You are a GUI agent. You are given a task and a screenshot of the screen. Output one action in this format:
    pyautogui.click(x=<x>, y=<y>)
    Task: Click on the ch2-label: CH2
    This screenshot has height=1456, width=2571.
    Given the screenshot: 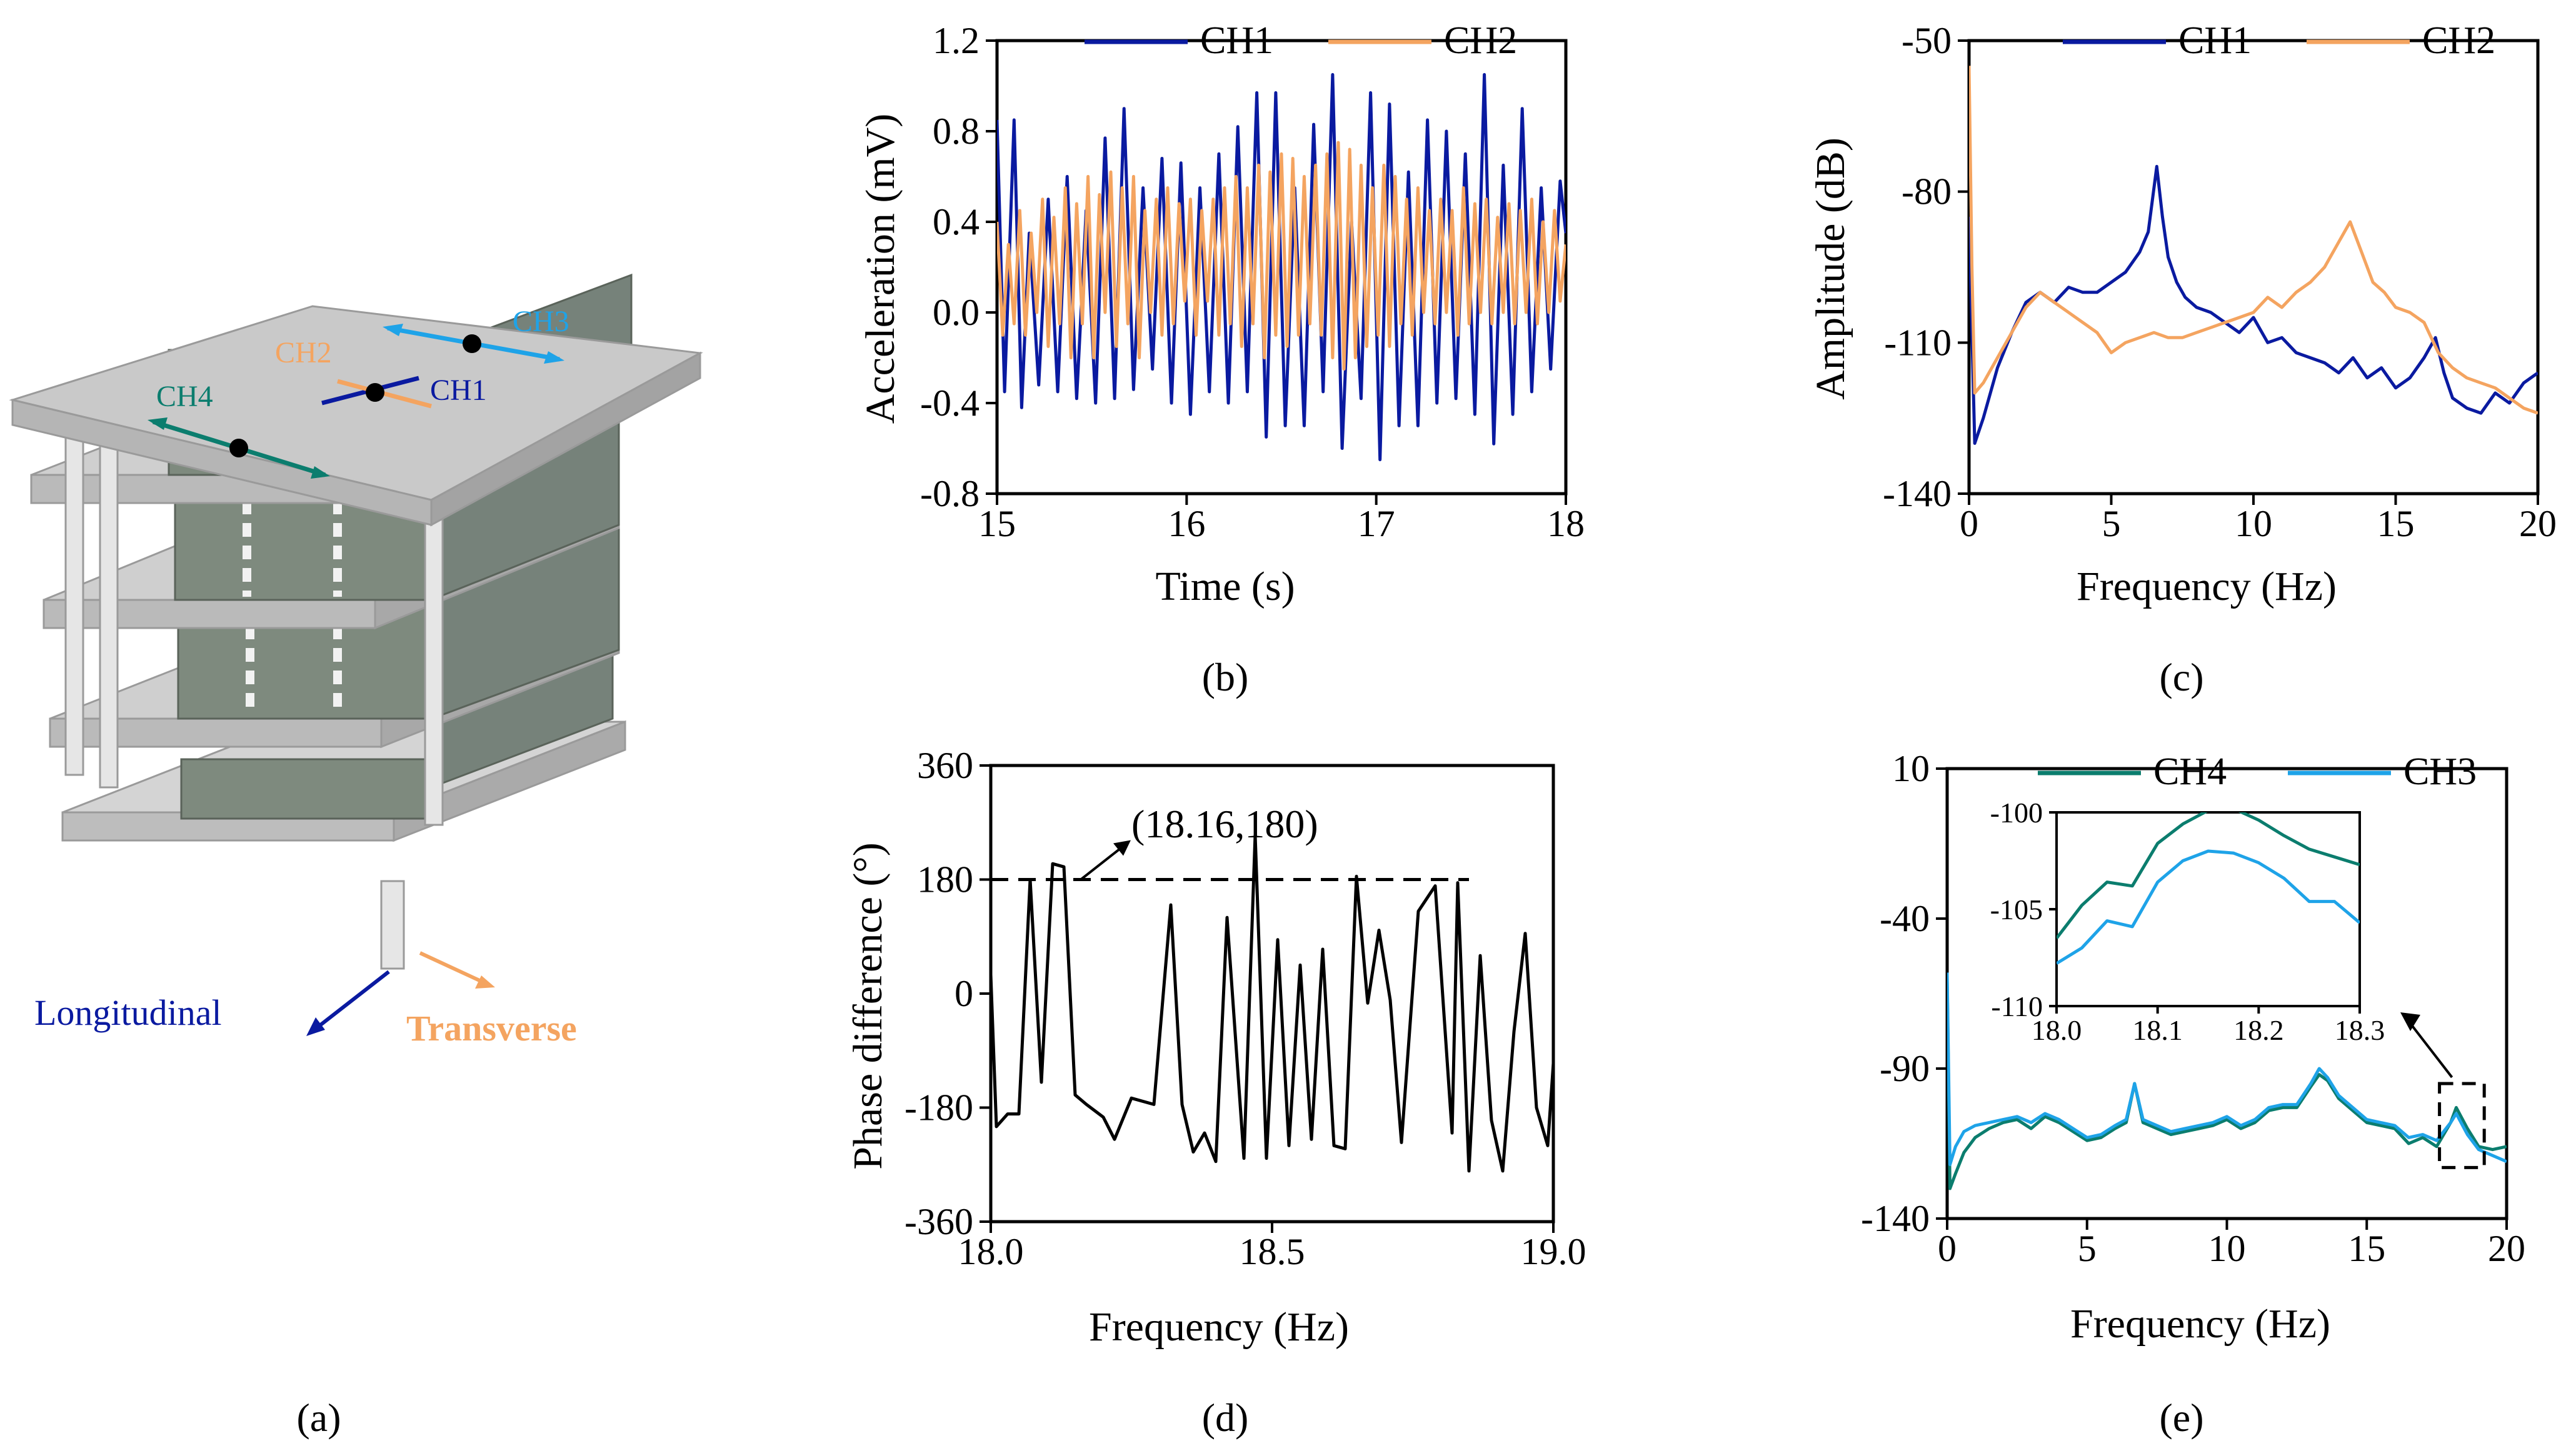 What is the action you would take?
    pyautogui.click(x=303, y=353)
    